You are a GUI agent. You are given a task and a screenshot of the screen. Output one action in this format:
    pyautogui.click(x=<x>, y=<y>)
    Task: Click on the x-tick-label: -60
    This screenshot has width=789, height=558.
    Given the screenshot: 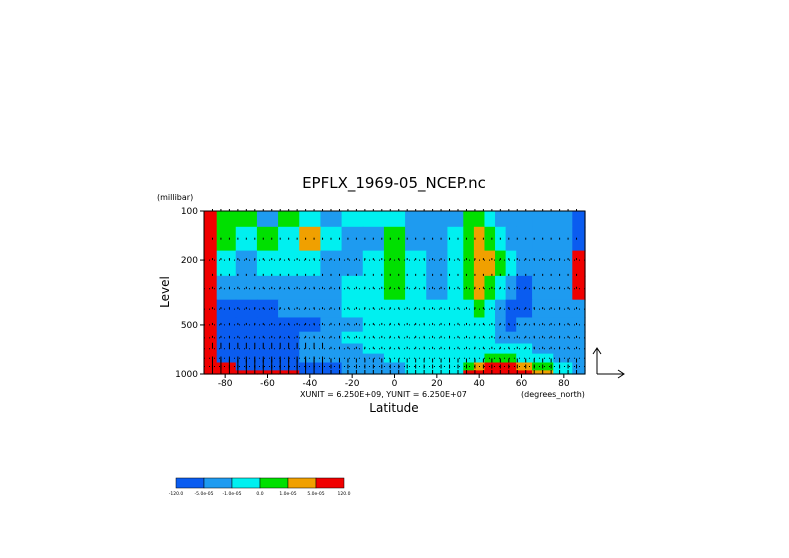 What is the action you would take?
    pyautogui.click(x=267, y=384)
    